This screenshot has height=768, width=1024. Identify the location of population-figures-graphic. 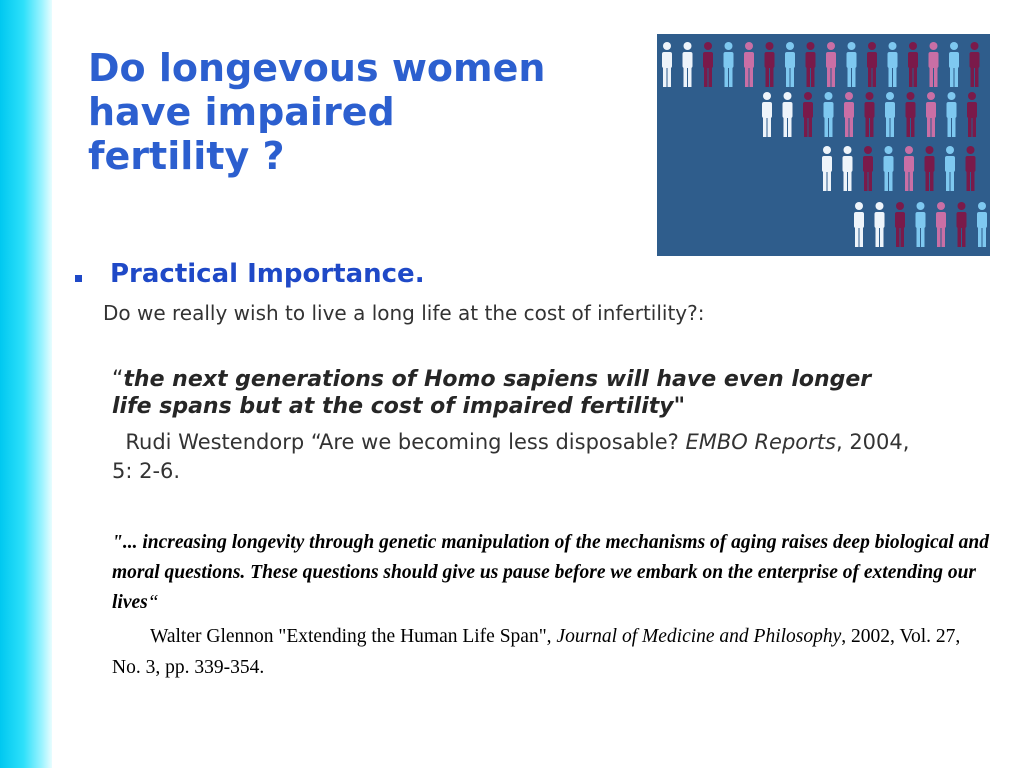
(824, 144).